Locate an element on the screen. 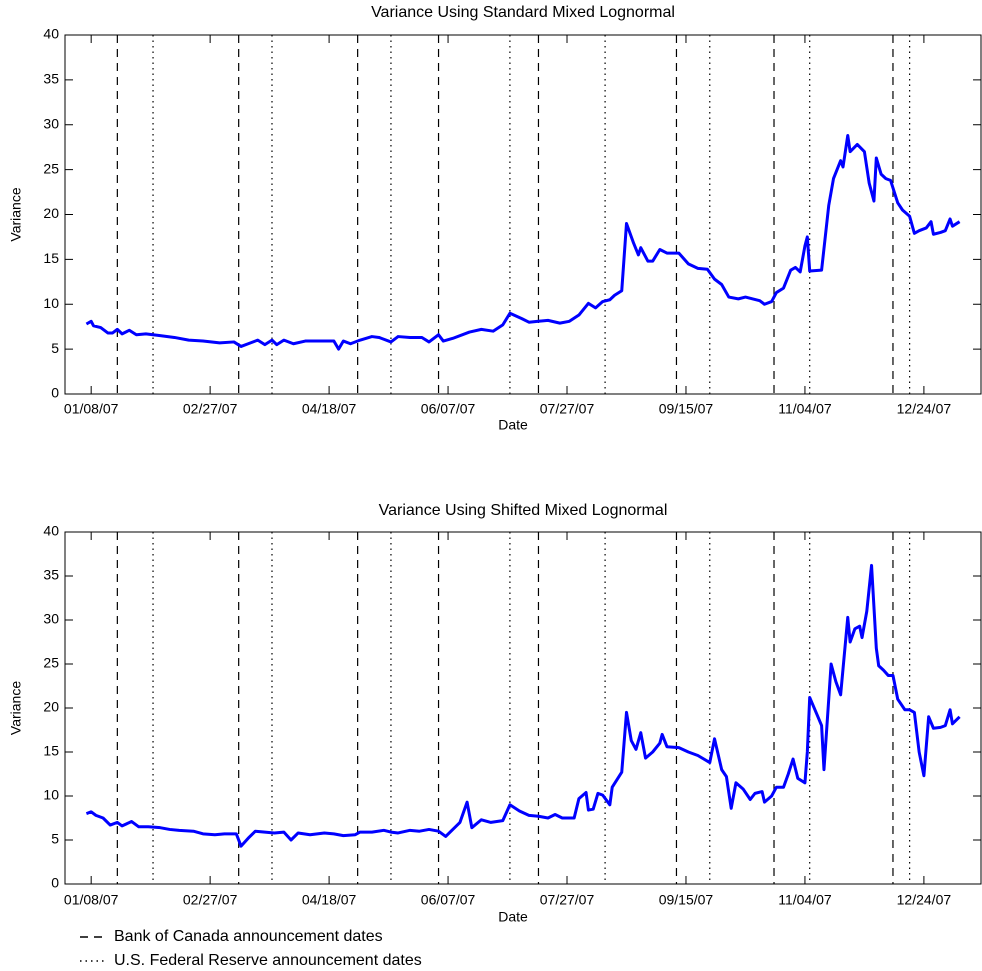  chart-title: Variance Using Shifted Mixed Lognormal is located at coordinates (523, 510).